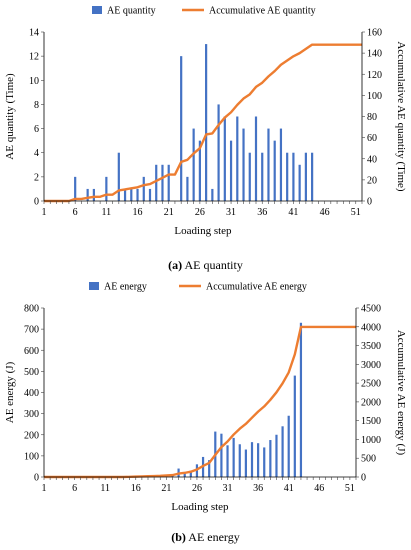  What do you see at coordinates (374, 75) in the screenshot?
I see `y2-tick-label: 120` at bounding box center [374, 75].